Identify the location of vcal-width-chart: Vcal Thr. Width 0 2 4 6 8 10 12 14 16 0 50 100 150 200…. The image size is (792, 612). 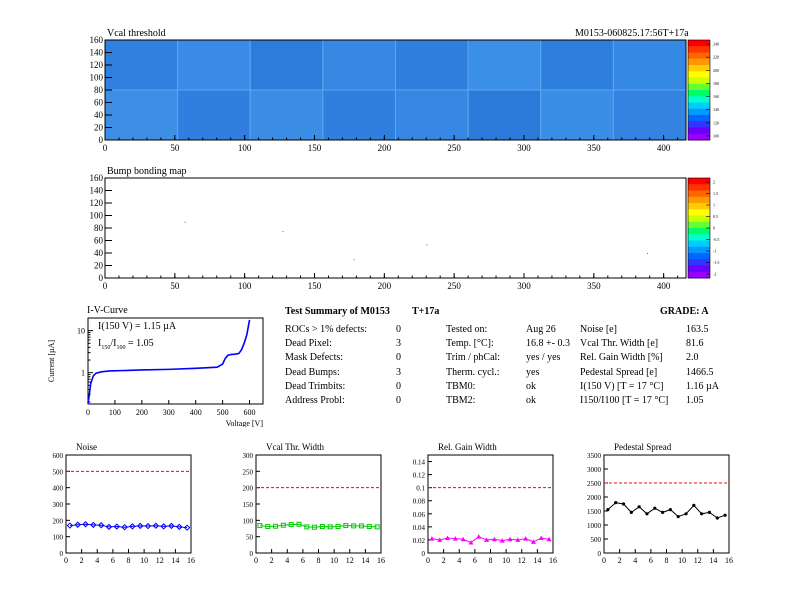
(314, 503).